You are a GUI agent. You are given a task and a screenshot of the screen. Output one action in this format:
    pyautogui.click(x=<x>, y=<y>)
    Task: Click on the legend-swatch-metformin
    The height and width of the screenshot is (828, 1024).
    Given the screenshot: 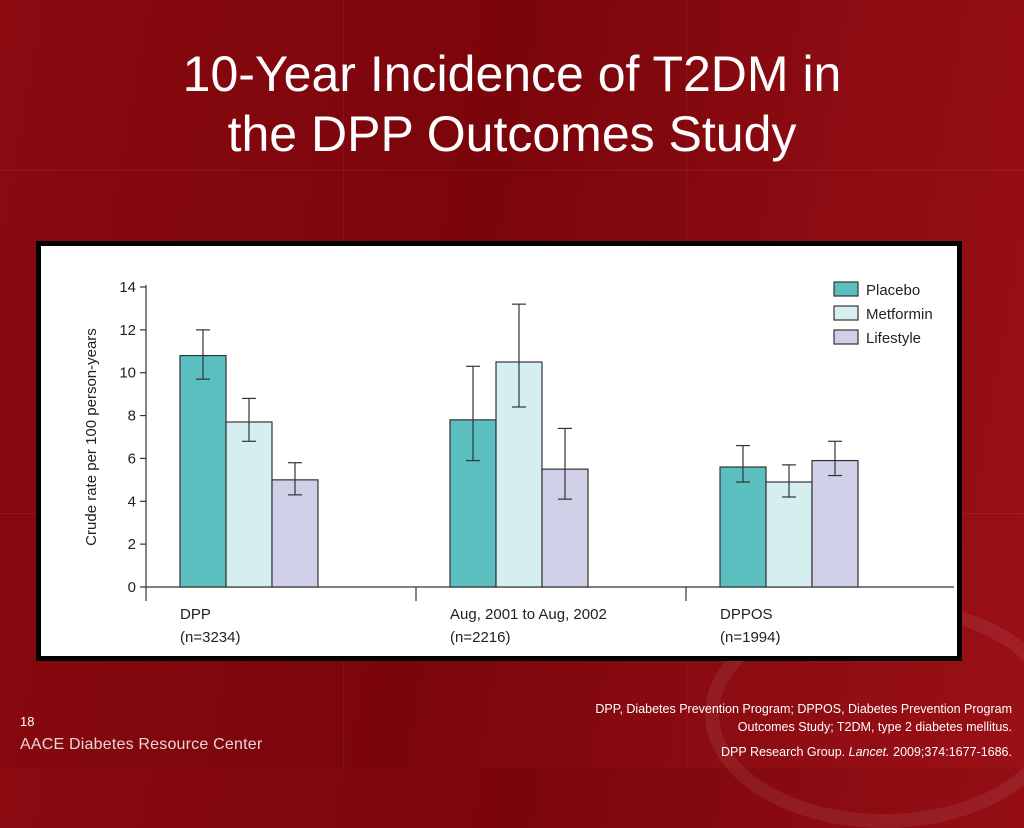 What is the action you would take?
    pyautogui.click(x=846, y=313)
    